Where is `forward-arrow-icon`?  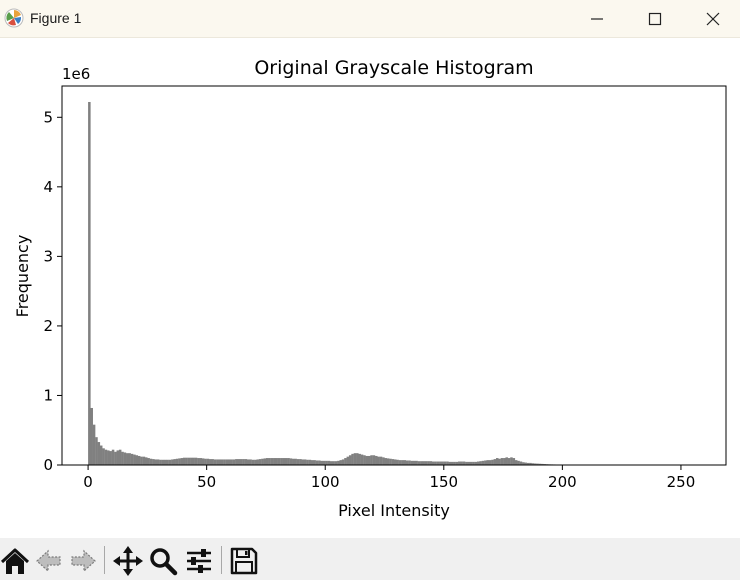 forward-arrow-icon is located at coordinates (83, 561).